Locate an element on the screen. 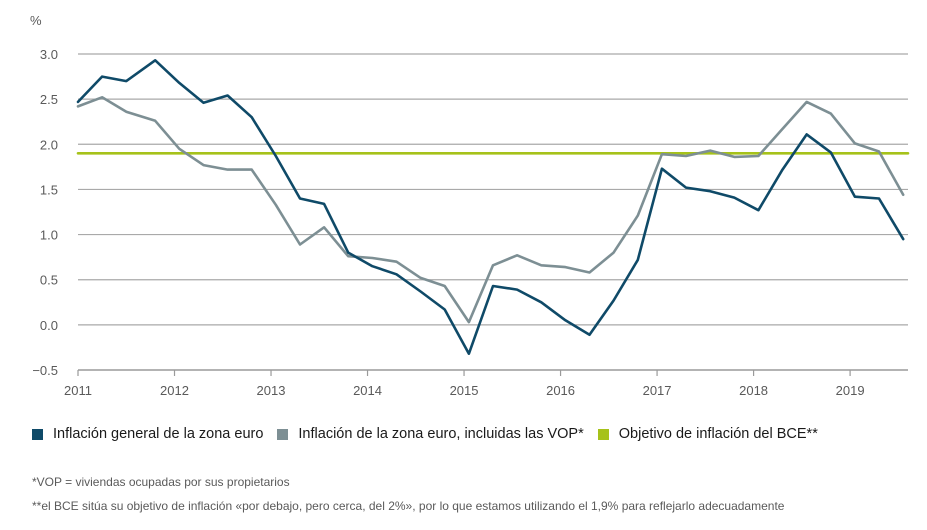 This screenshot has width=927, height=530. x-tick-label: 2013 is located at coordinates (271, 390).